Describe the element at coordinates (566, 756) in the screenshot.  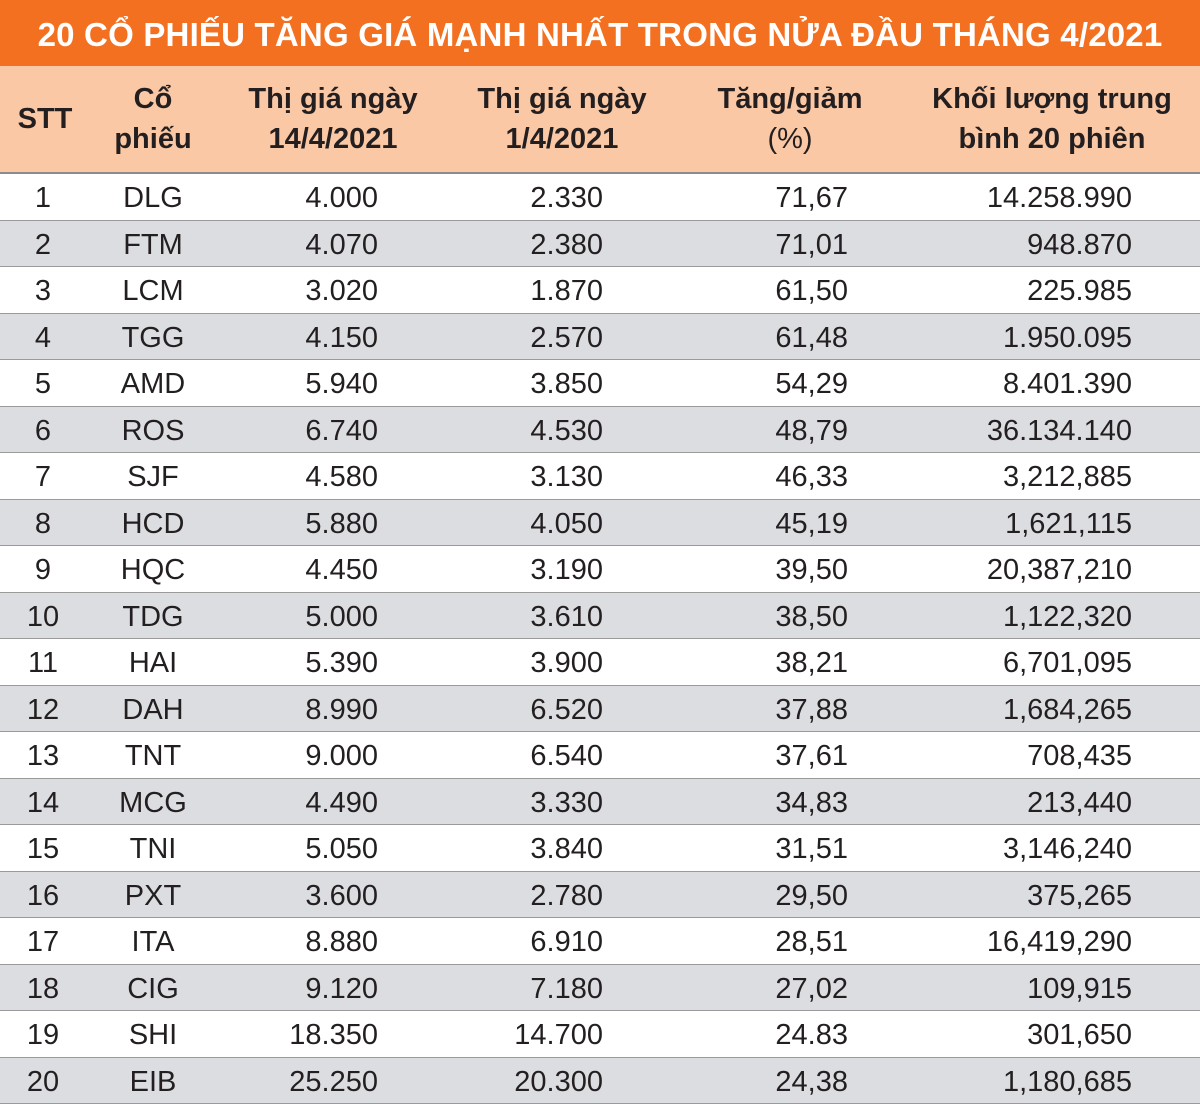
I see `table-cell: 6.540` at that location.